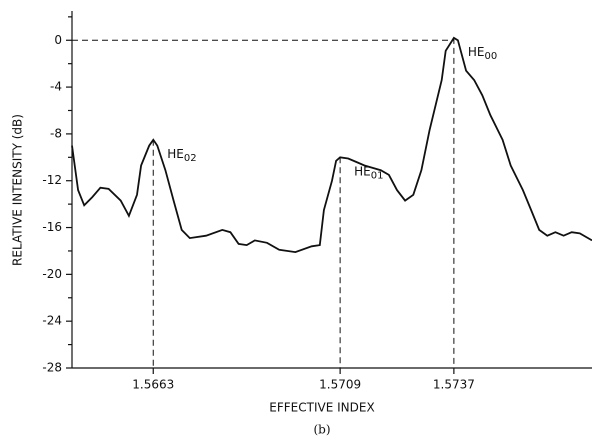  I want to click on peak-label: HE01, so click(368, 173).